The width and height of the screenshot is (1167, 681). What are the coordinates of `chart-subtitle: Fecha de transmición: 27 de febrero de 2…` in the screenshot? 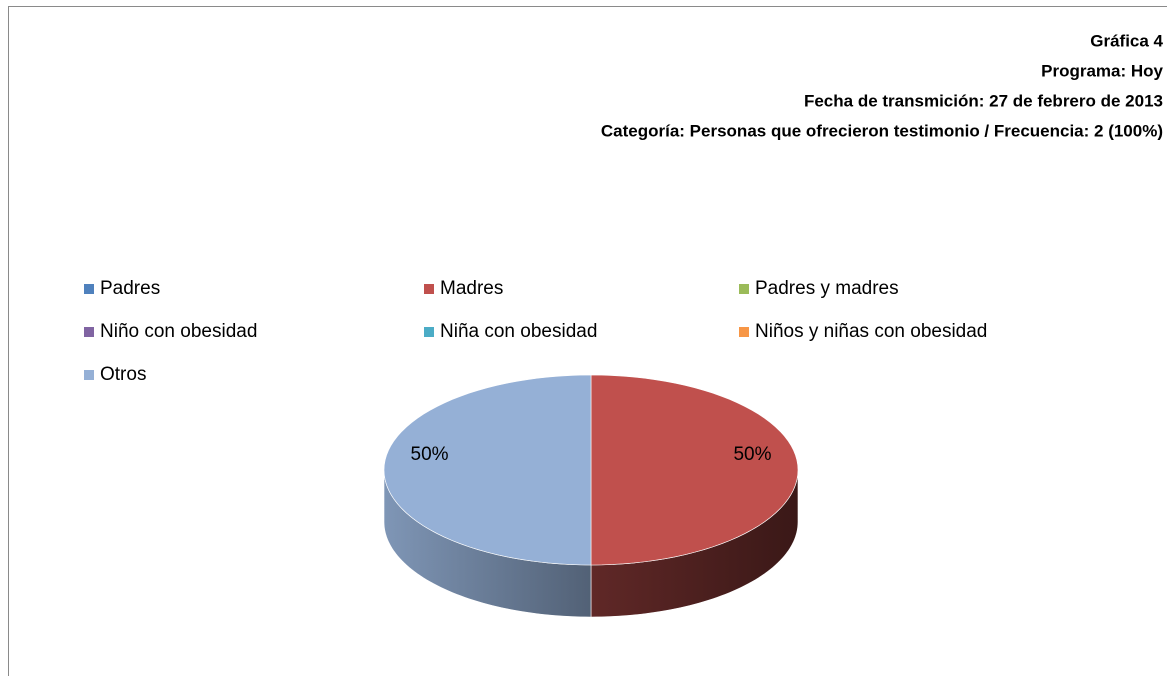 It's located at (983, 100).